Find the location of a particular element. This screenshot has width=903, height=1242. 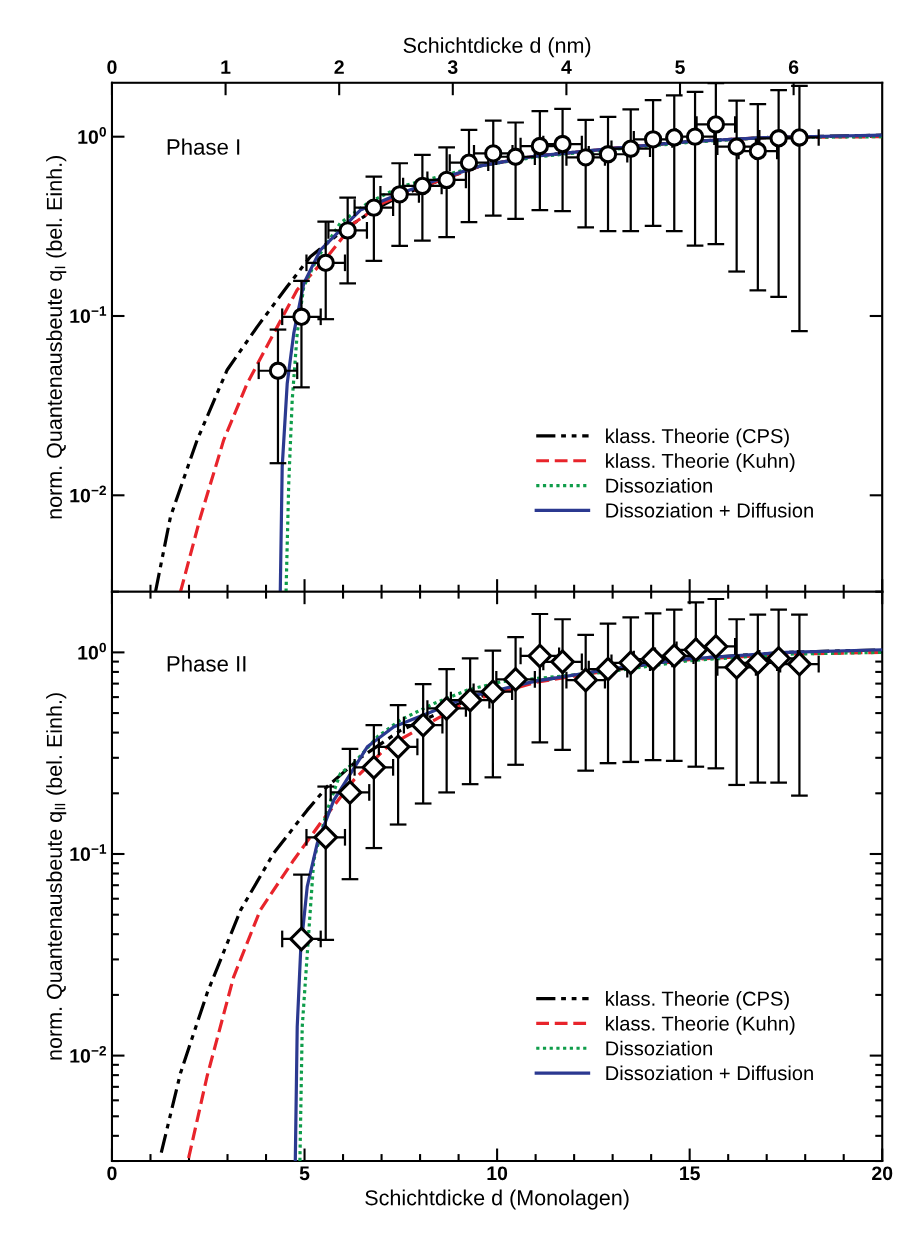

x2-tick-label: 5 is located at coordinates (680, 67).